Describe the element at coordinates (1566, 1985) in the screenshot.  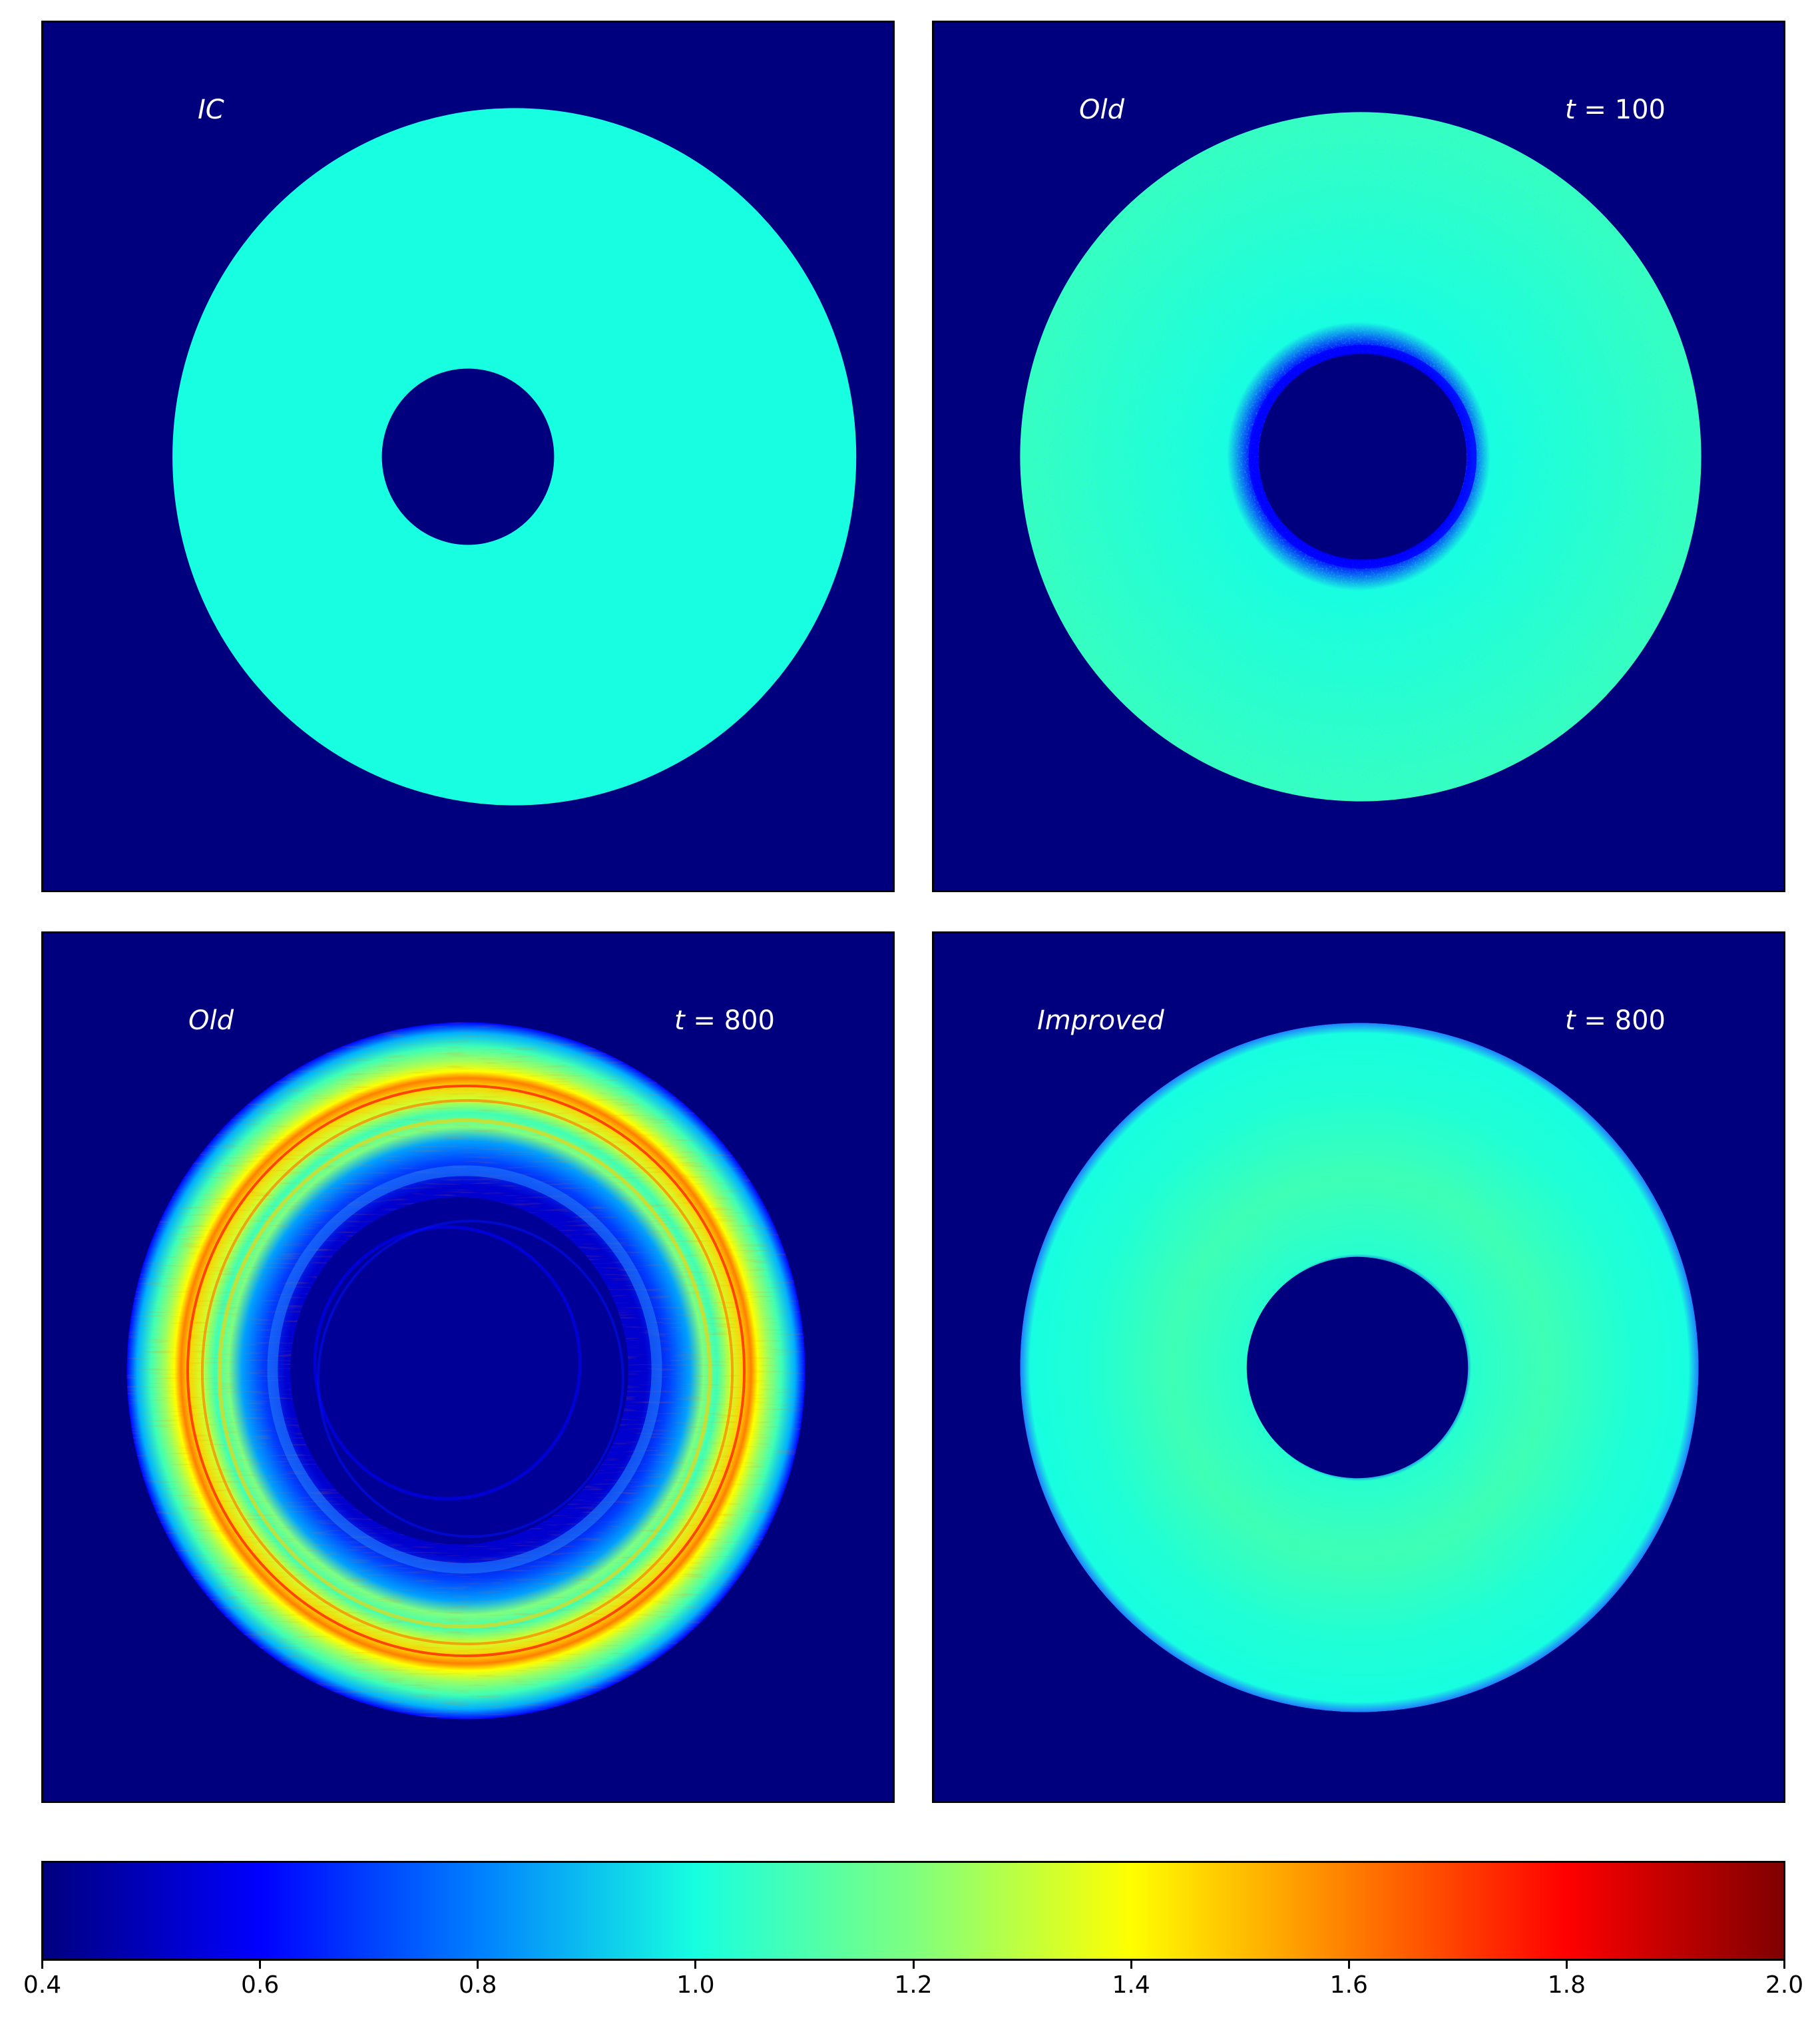
I see `colorbar-tick-label: 1.8` at that location.